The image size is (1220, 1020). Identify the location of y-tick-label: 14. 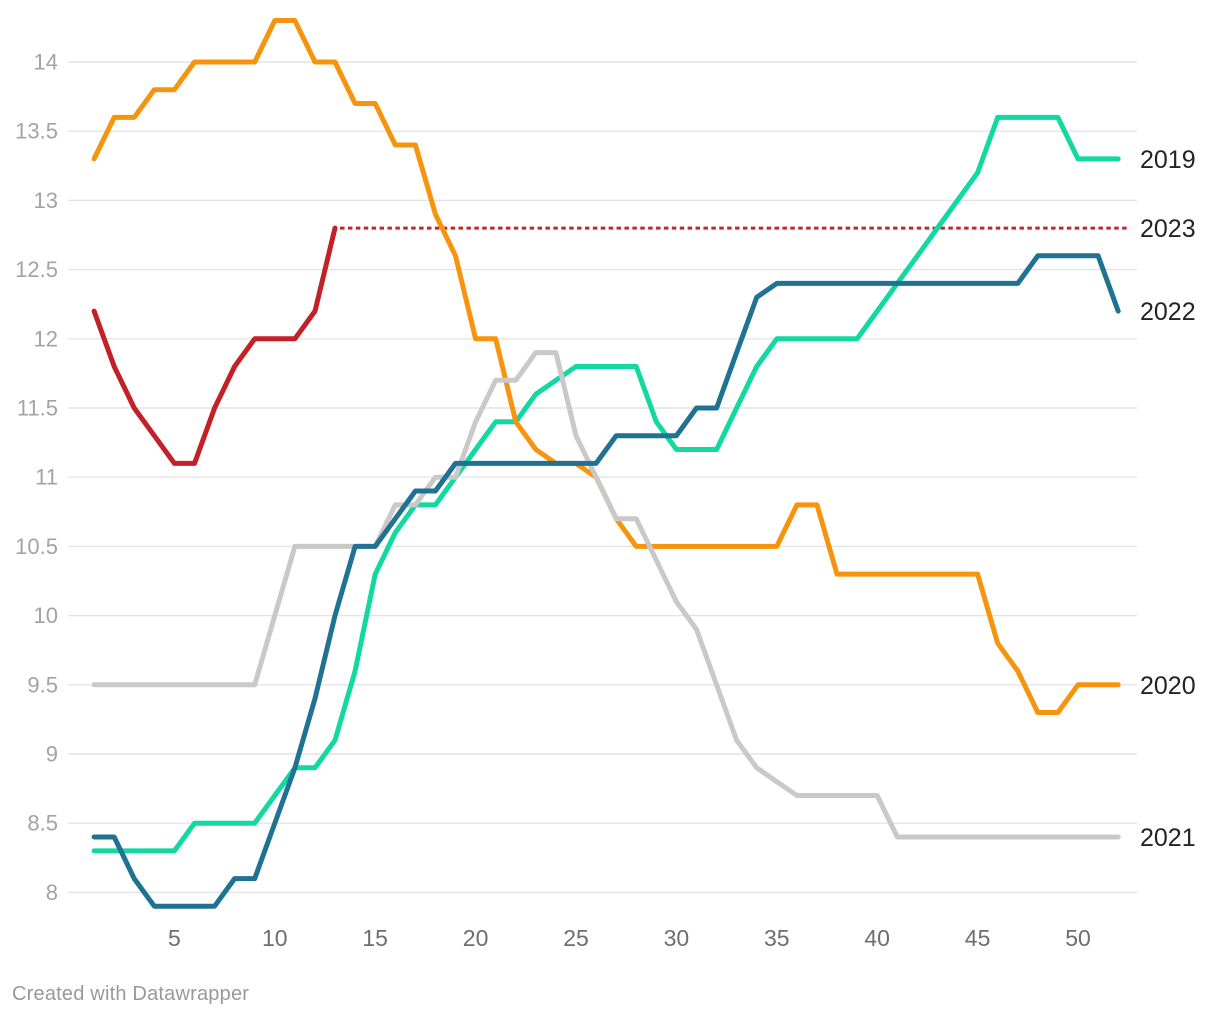
(46, 62).